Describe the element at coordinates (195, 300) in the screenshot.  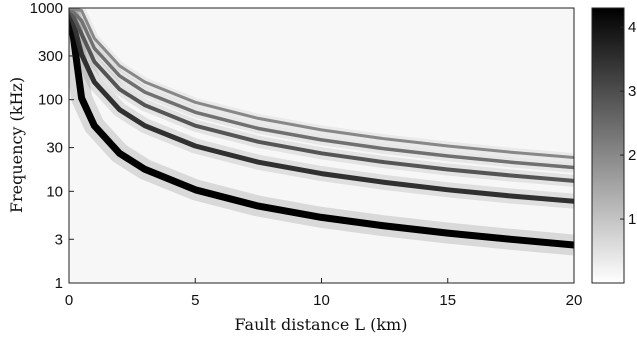
I see `x-tick-label: 5` at that location.